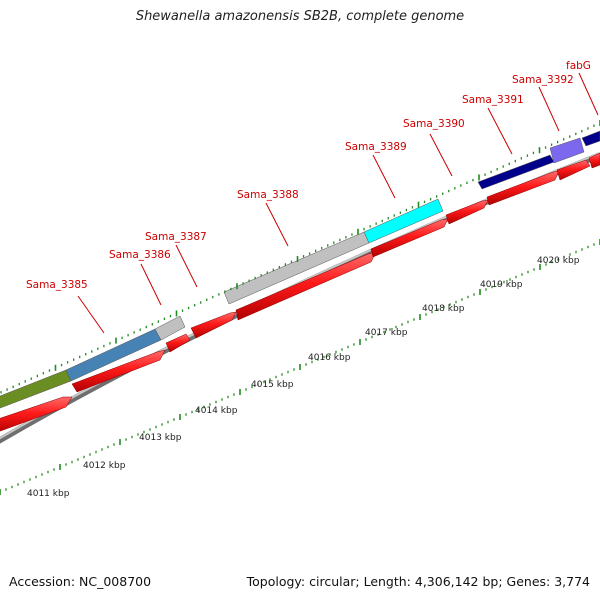 The width and height of the screenshot is (600, 600). Describe the element at coordinates (216, 411) in the screenshot. I see `kbp-label-4014: 4014 kbp` at that location.